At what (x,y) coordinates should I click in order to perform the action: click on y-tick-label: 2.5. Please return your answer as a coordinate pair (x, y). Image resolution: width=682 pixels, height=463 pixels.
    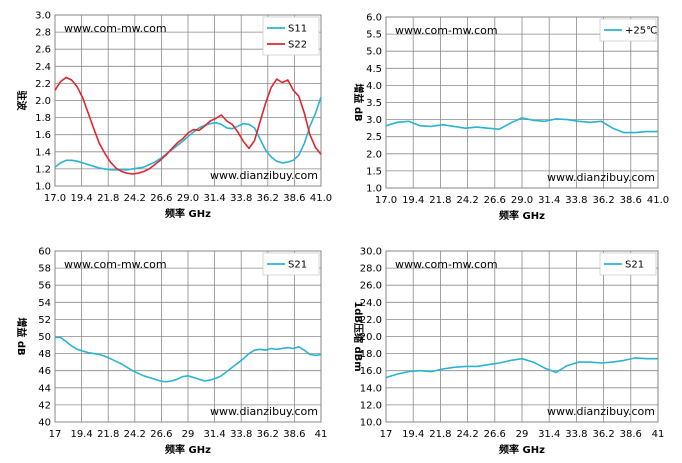
    Looking at the image, I should click on (374, 137).